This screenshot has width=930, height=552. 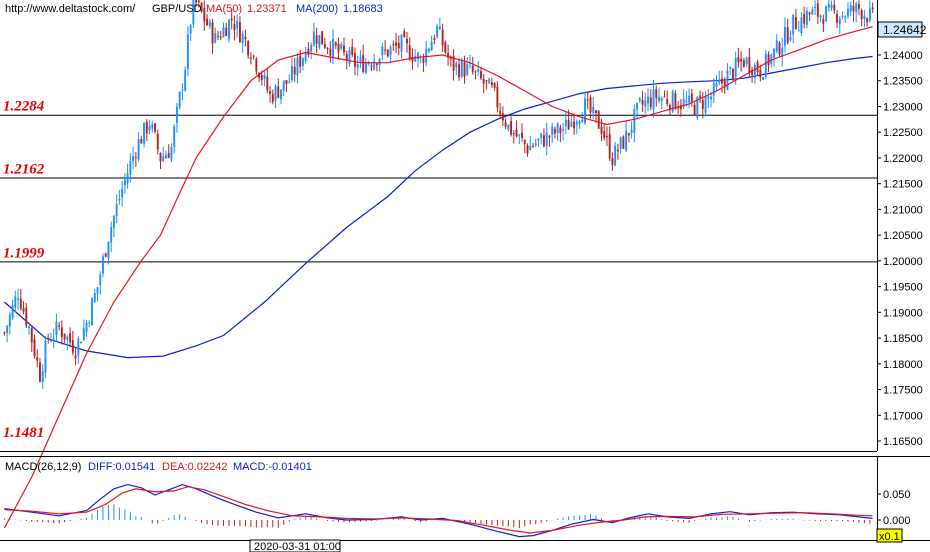 What do you see at coordinates (903, 210) in the screenshot?
I see `price-tick-label: 1.21000` at bounding box center [903, 210].